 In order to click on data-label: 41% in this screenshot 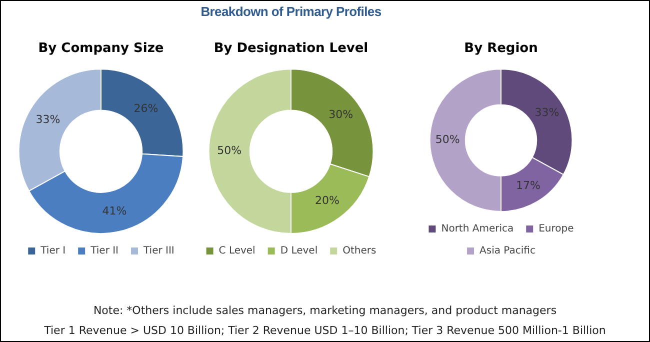, I will do `click(114, 211)`.